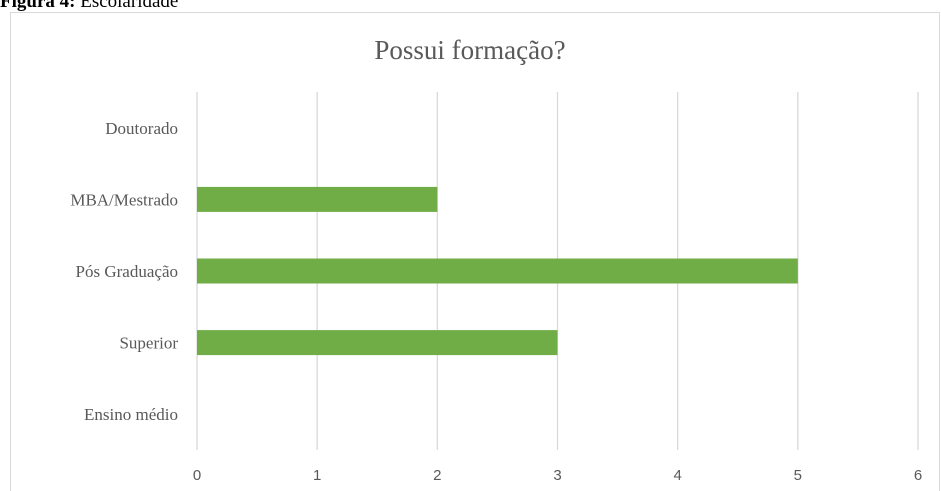 The width and height of the screenshot is (941, 491). What do you see at coordinates (317, 475) in the screenshot?
I see `x-tick-label: 1` at bounding box center [317, 475].